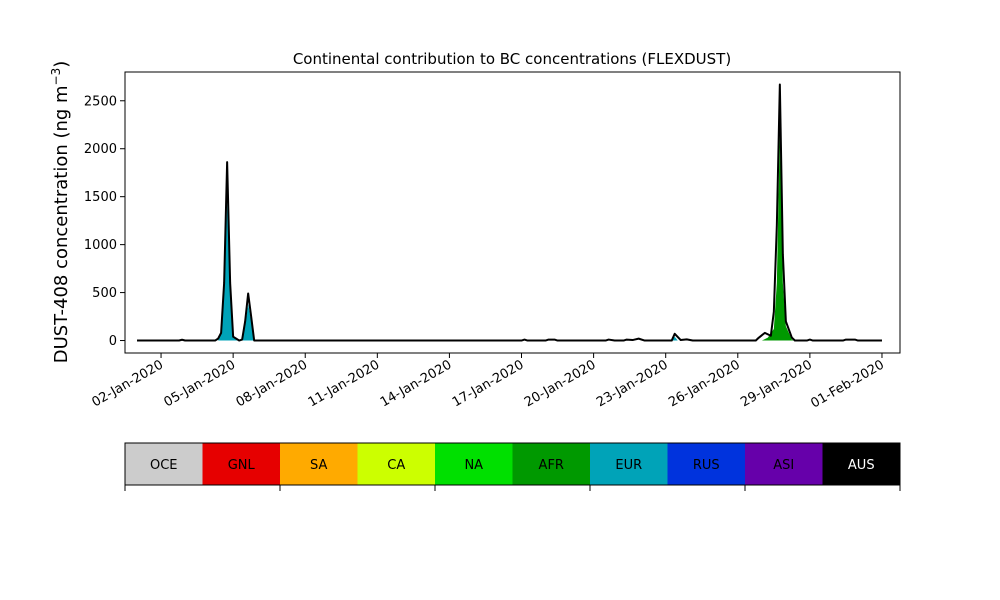 The height and width of the screenshot is (600, 1000). I want to click on y-axis-label: DUST-408 concentration (ng m−3), so click(60, 212).